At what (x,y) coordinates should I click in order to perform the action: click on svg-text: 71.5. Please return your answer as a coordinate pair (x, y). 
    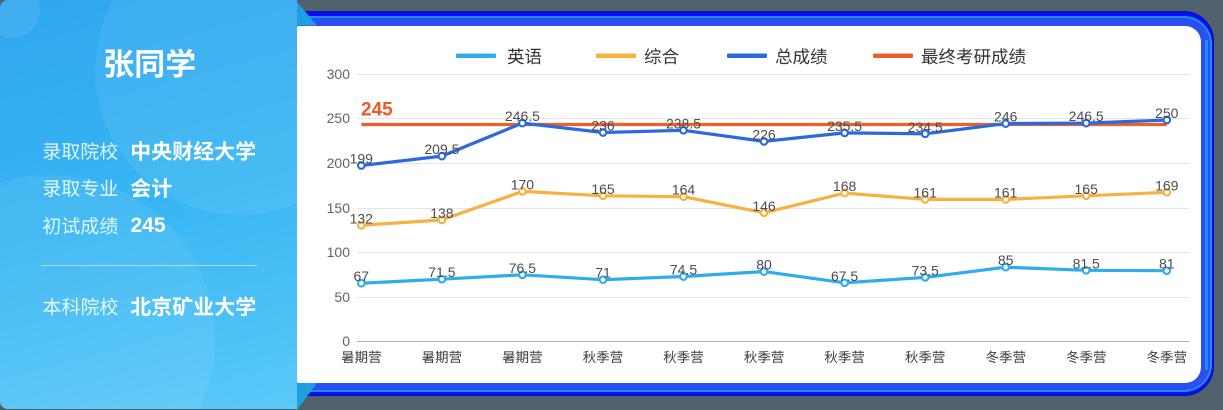
    Looking at the image, I should click on (441, 272).